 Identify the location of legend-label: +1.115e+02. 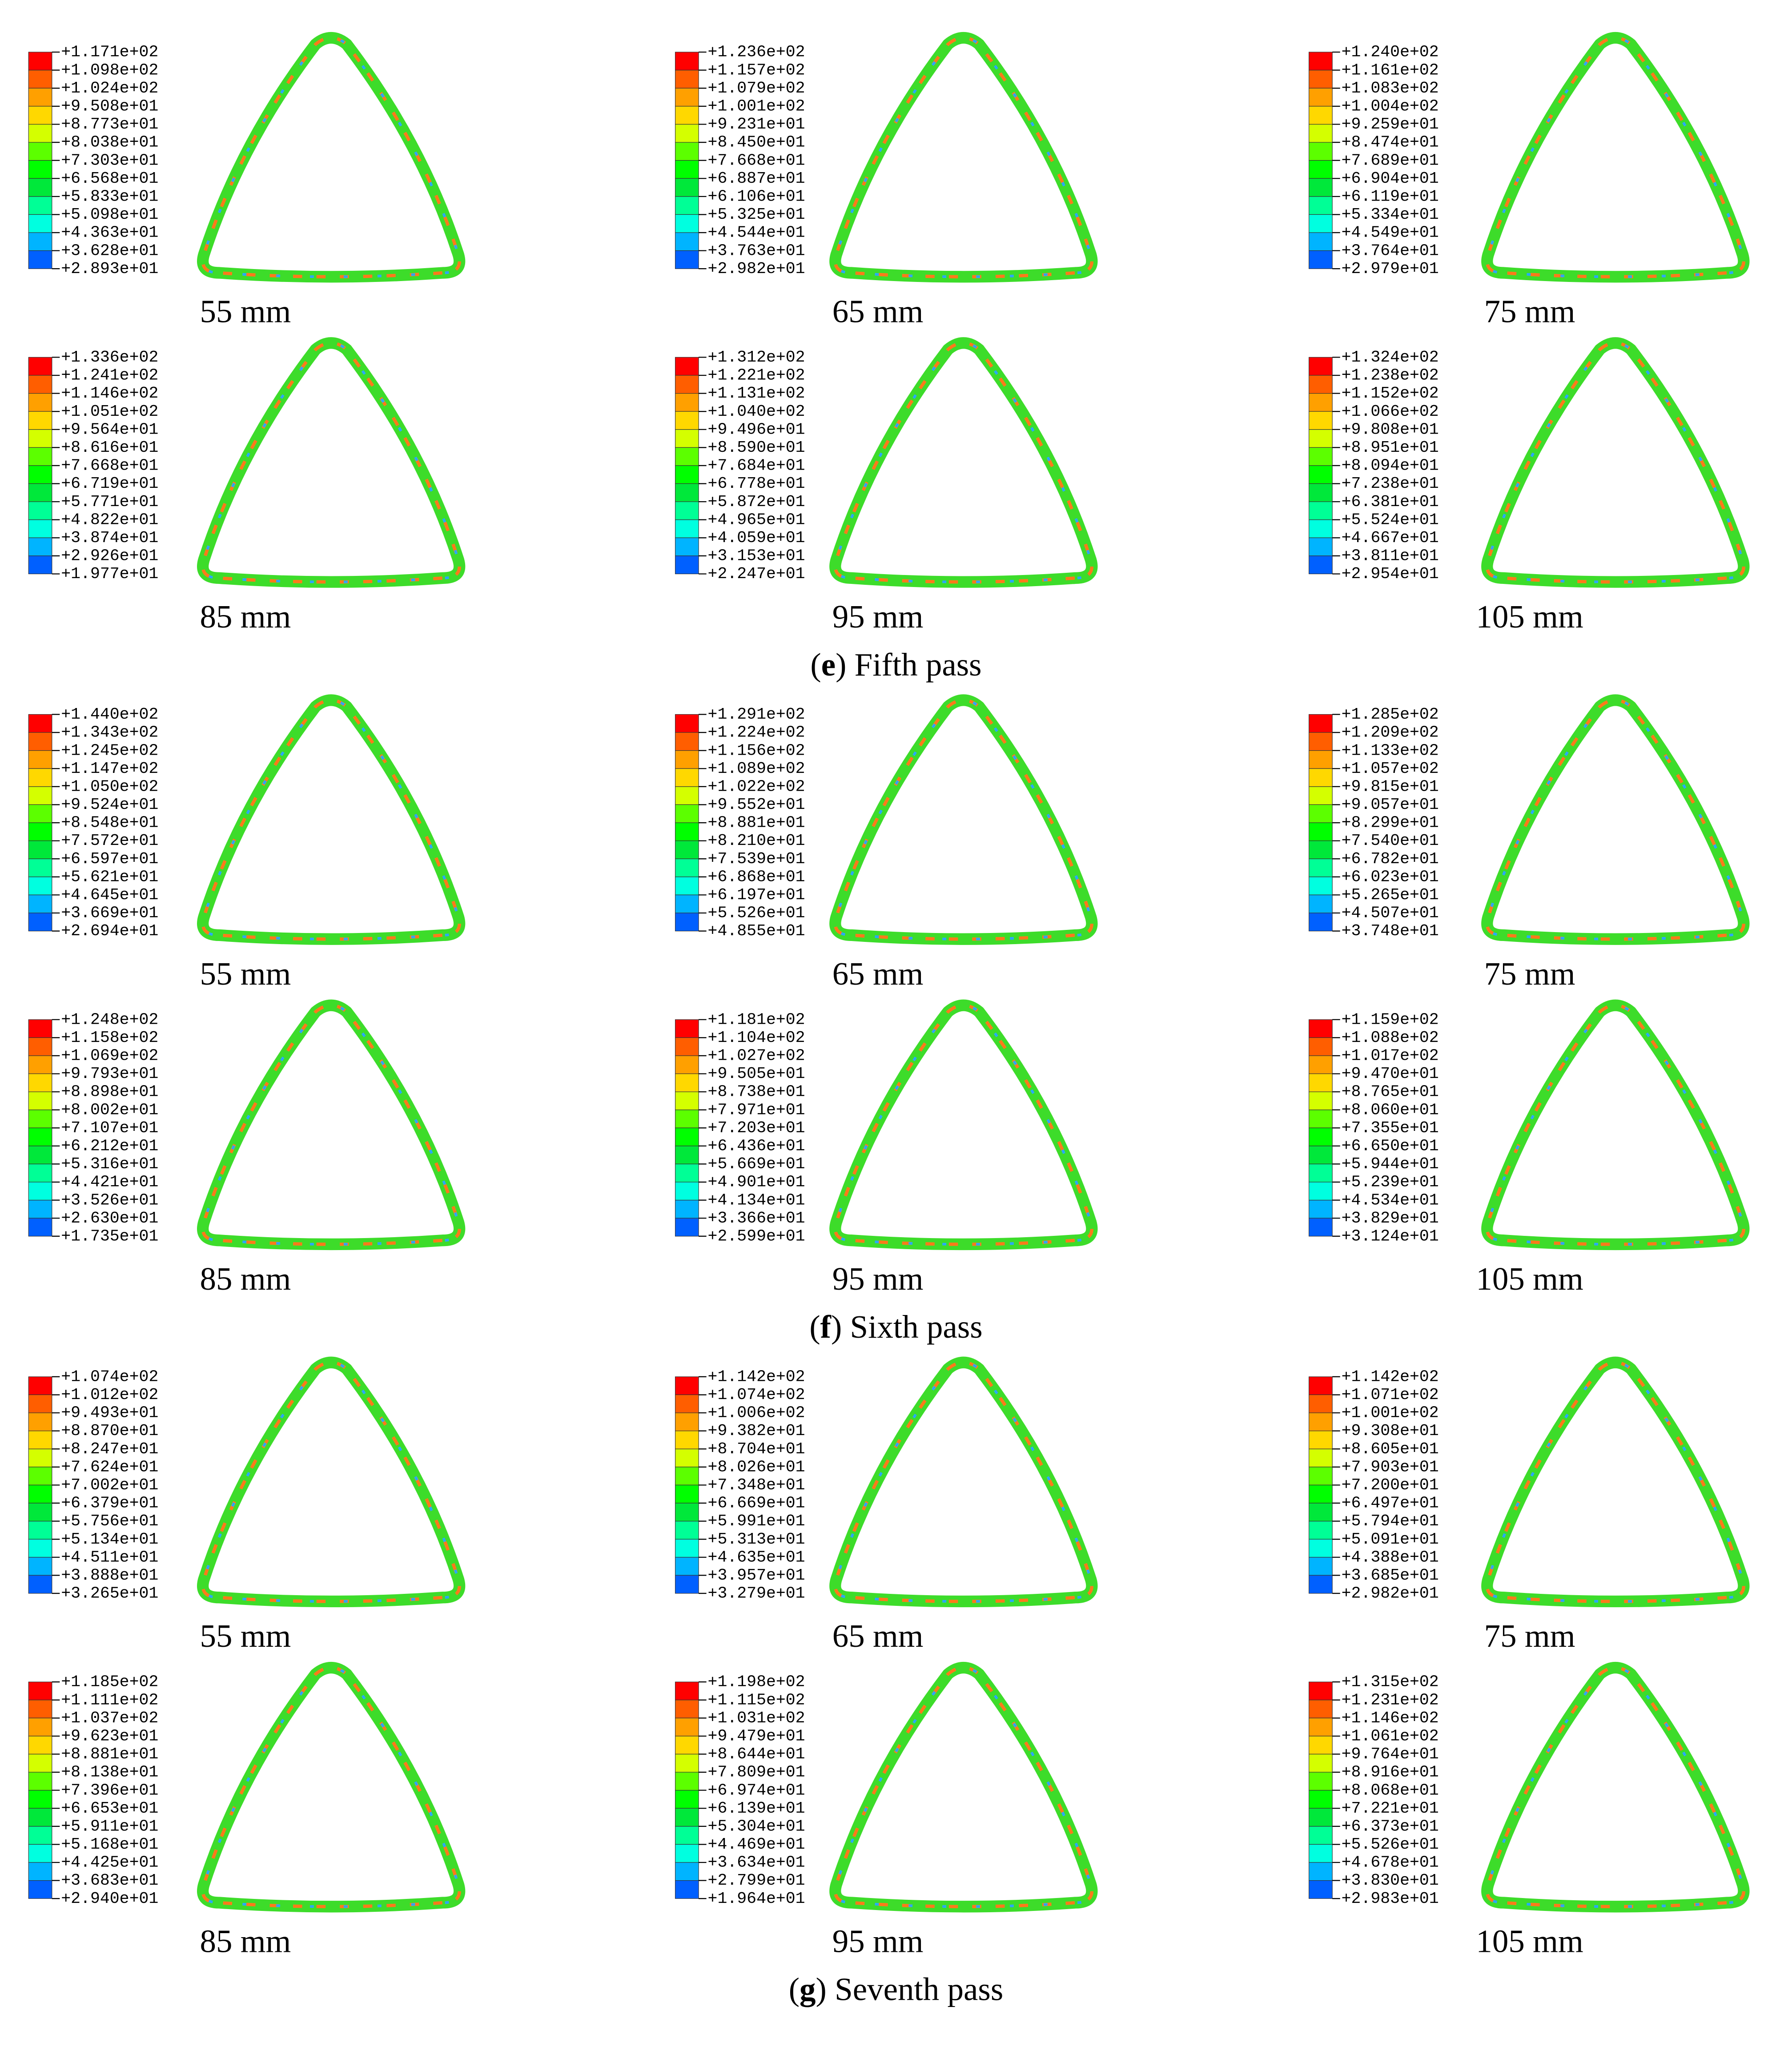
(756, 1700).